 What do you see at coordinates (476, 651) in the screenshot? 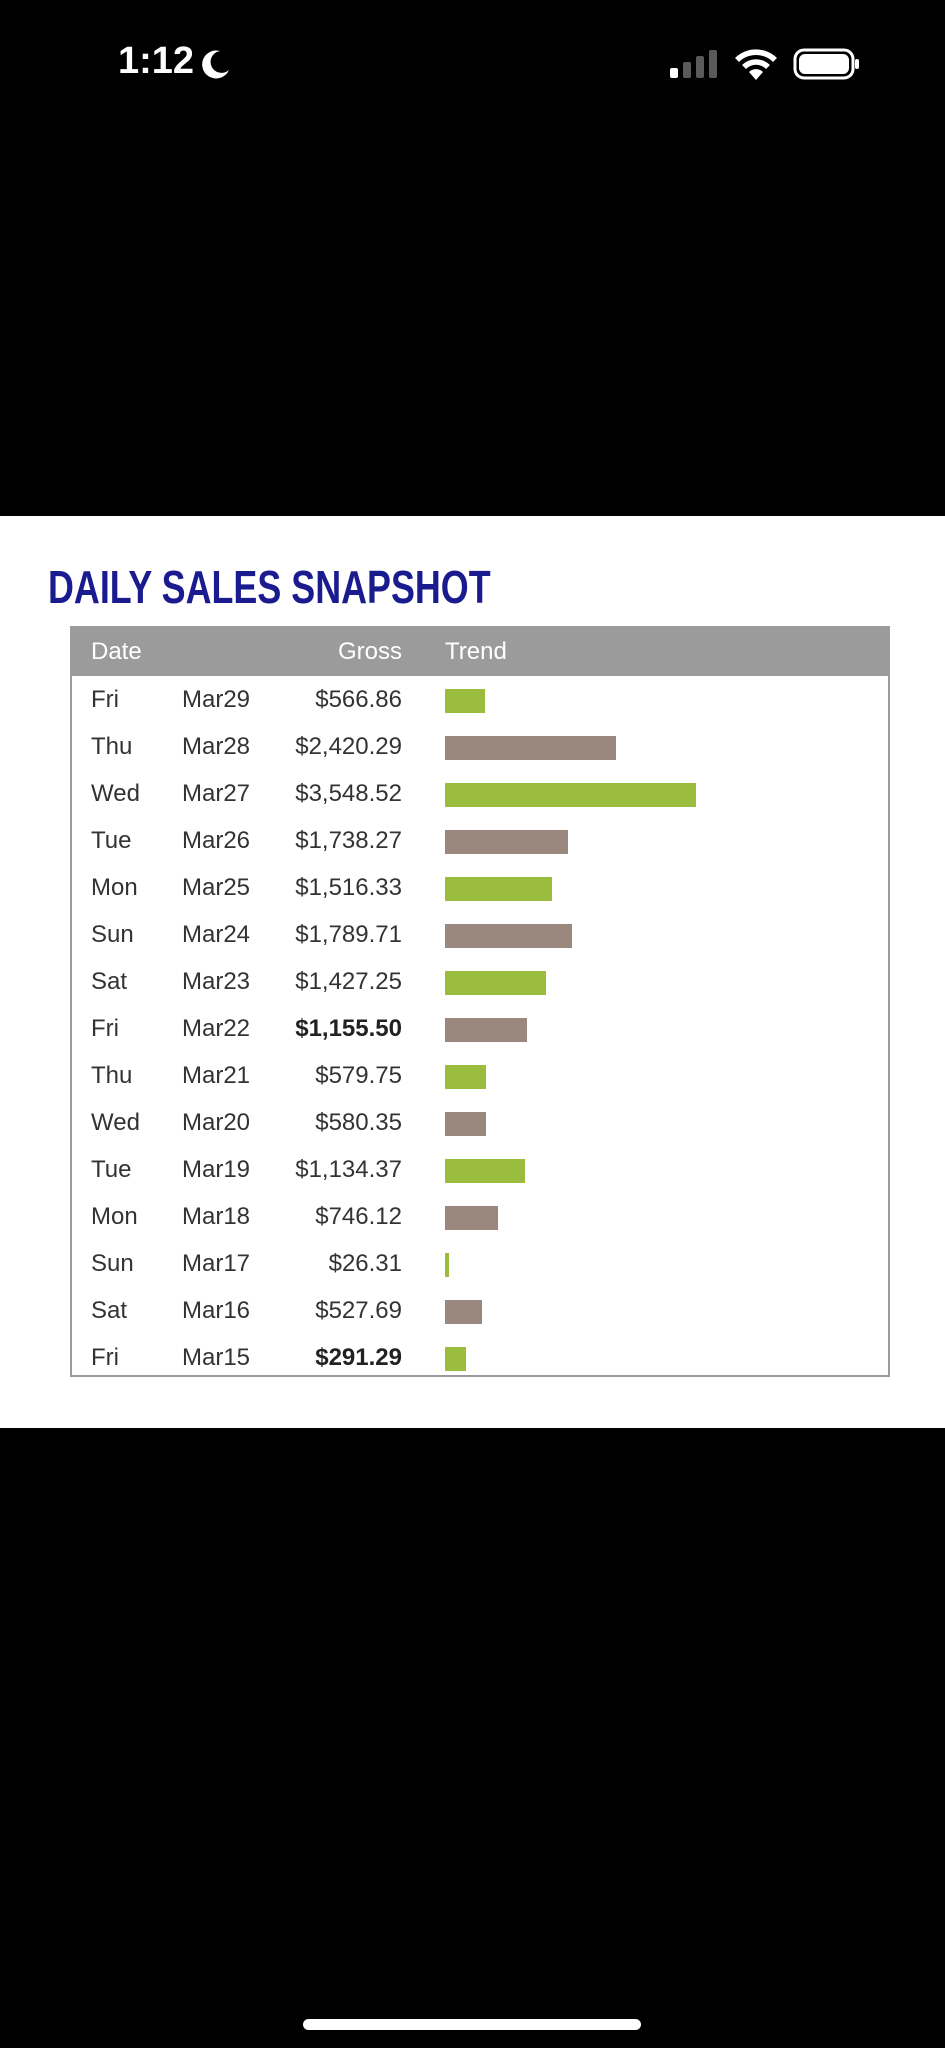
I see `header-trend: Trend` at bounding box center [476, 651].